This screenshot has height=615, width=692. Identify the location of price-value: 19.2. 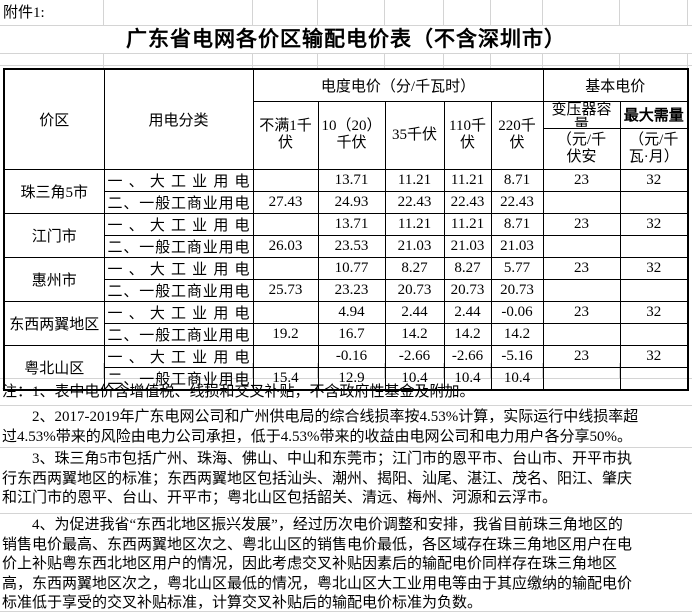
(285, 334).